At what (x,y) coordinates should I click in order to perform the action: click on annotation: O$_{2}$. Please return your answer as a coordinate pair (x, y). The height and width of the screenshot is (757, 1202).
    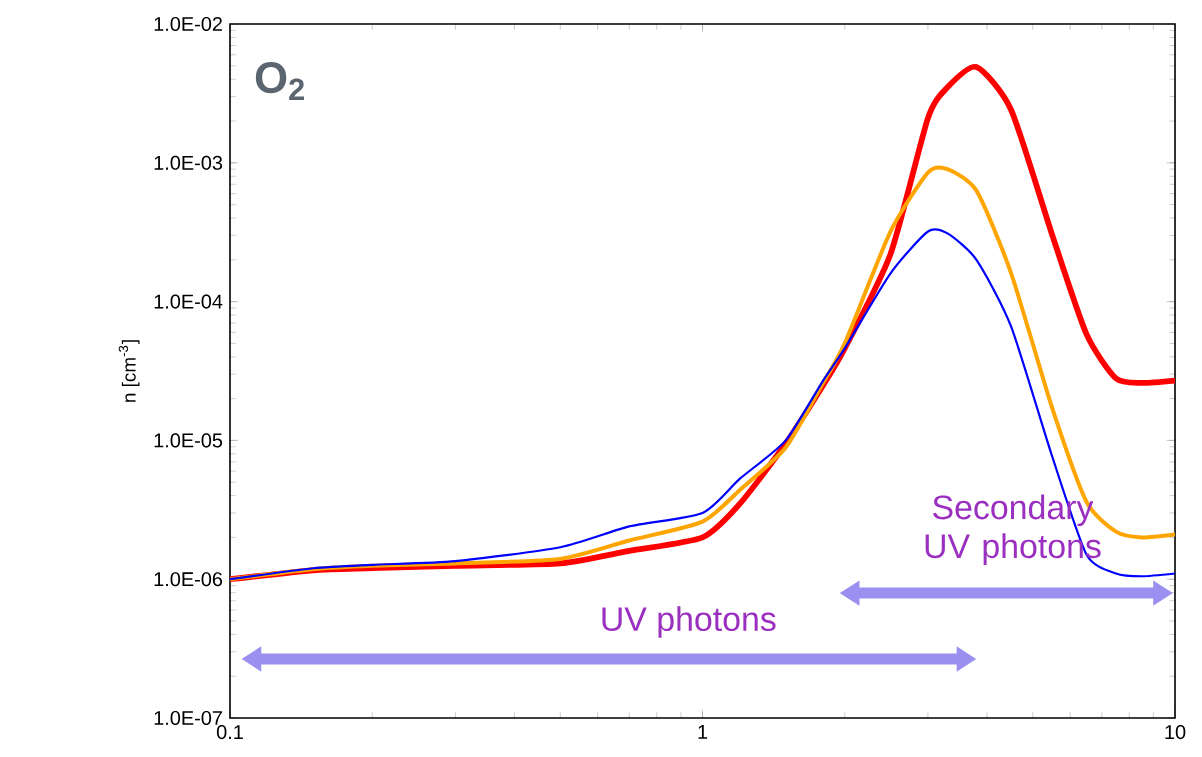
    Looking at the image, I should click on (279, 81).